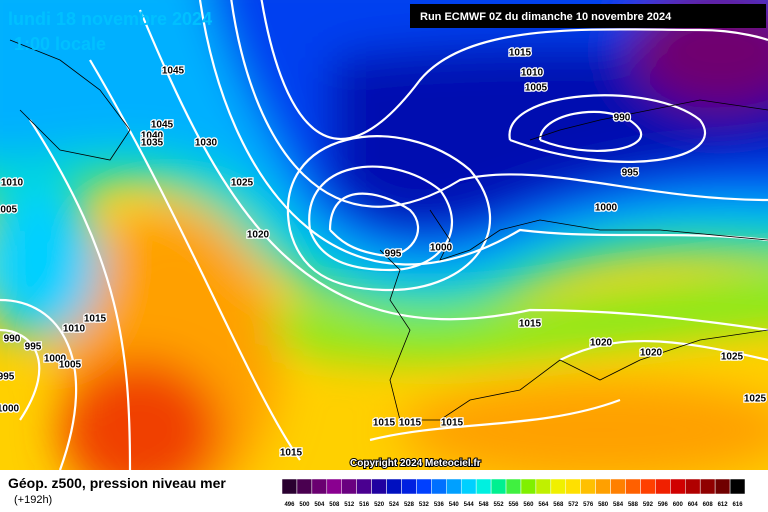 This screenshot has height=512, width=768. I want to click on isobar-label: 1040, so click(152, 136).